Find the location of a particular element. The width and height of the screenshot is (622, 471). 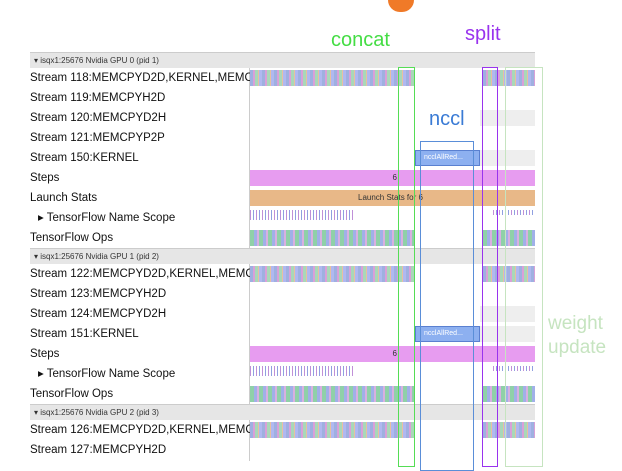

group-header: ▾ isqx1:25676 Nvidia GPU 2 (pid 3) is located at coordinates (282, 412).